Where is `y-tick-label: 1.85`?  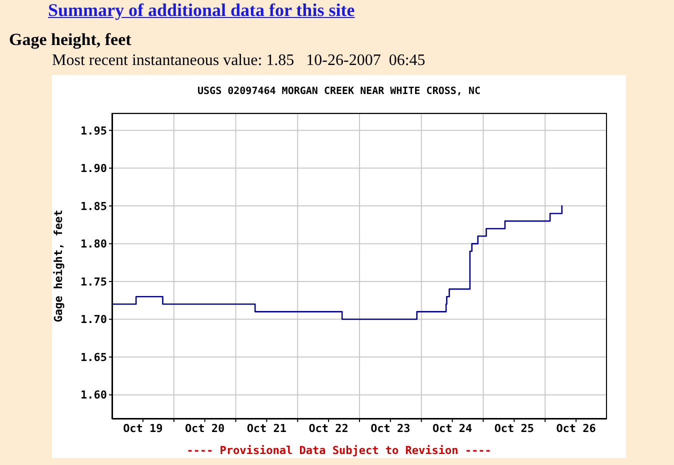
y-tick-label: 1.85 is located at coordinates (93, 206).